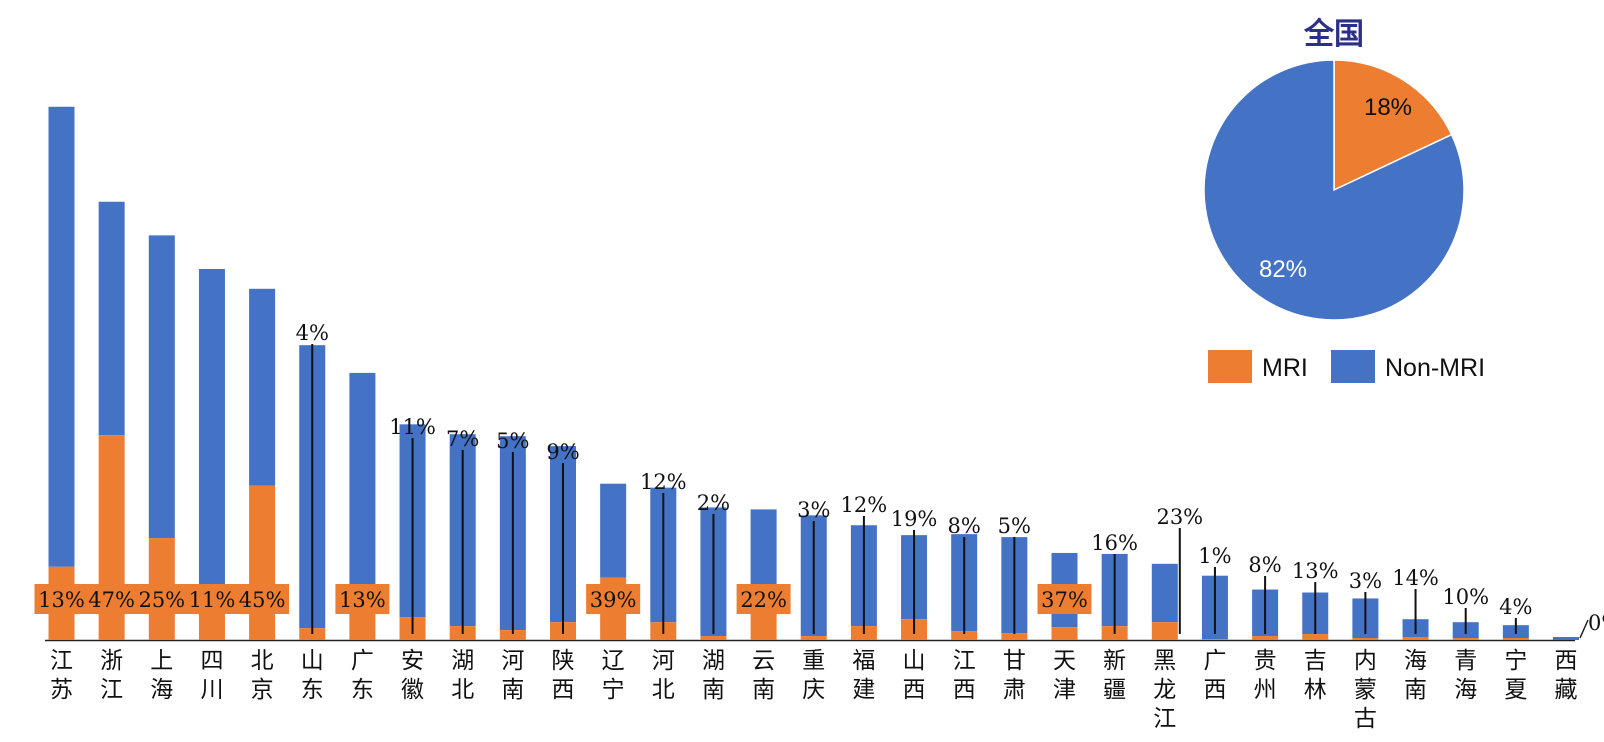 This screenshot has width=1604, height=742. Describe the element at coordinates (1515, 675) in the screenshot. I see `category-label: 宁夏` at that location.